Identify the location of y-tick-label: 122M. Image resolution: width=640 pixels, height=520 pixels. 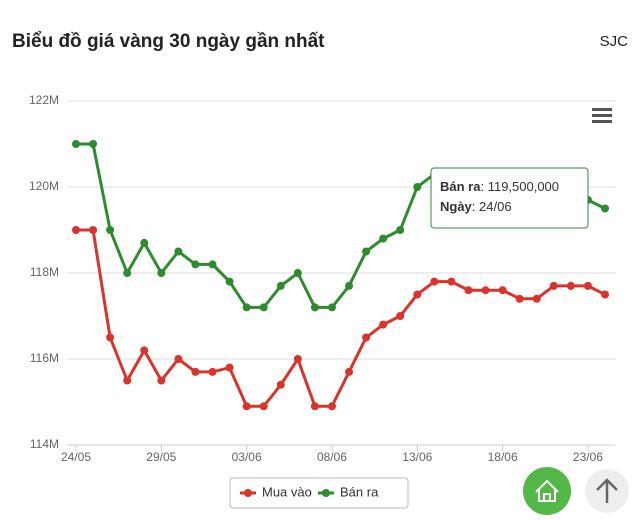
(44, 100).